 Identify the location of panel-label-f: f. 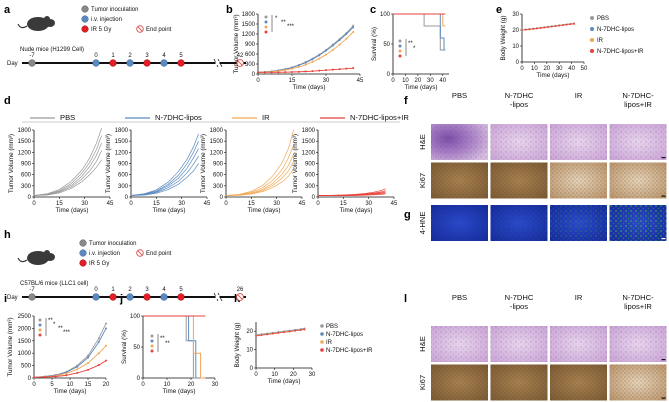
(406, 101).